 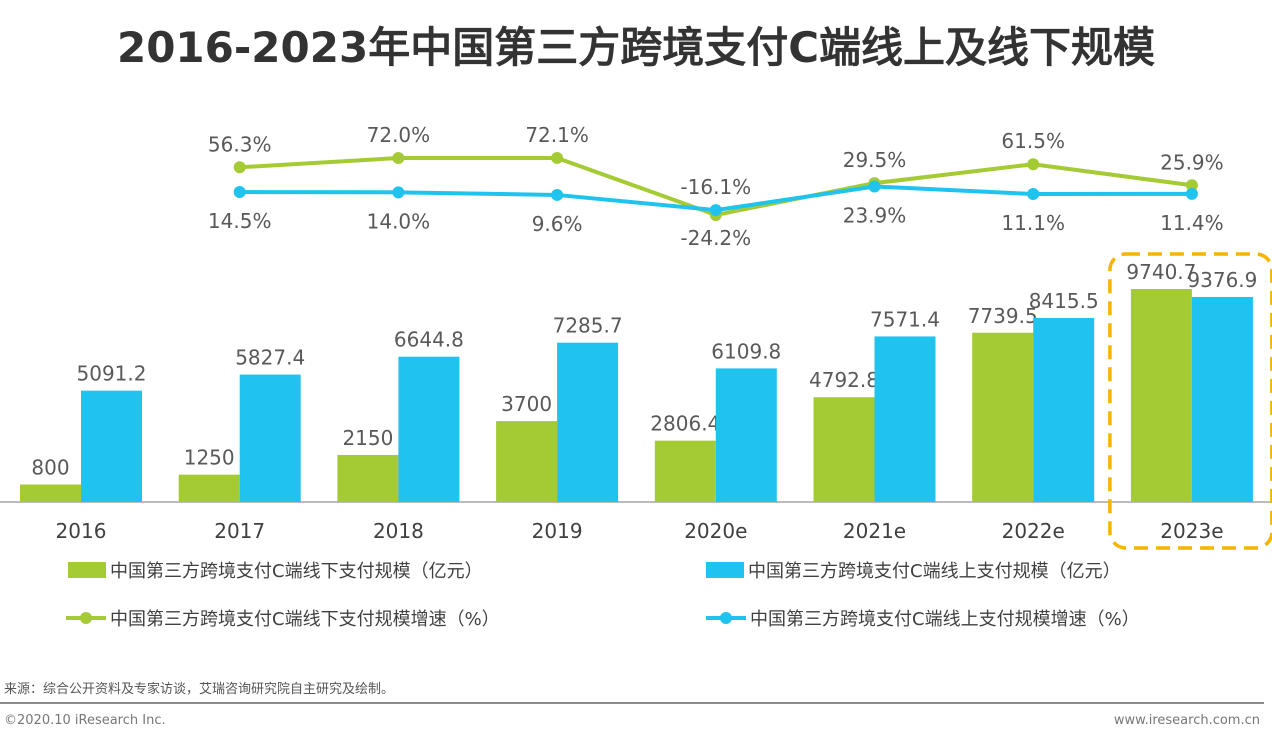 What do you see at coordinates (526, 404) in the screenshot?
I see `bar-data-label: 3700` at bounding box center [526, 404].